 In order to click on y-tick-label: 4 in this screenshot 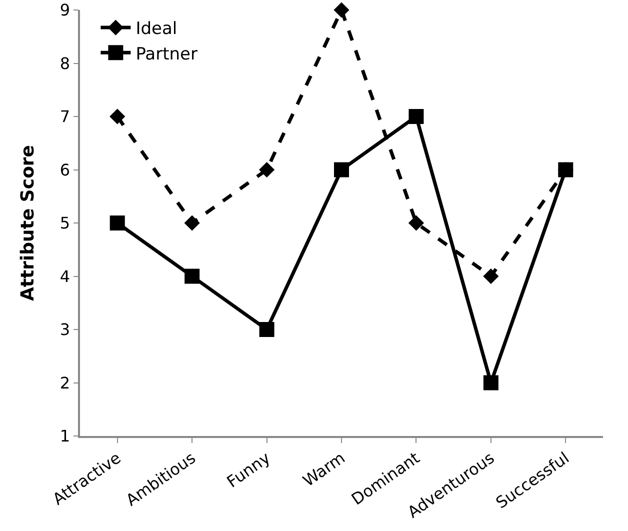, I will do `click(65, 276)`.